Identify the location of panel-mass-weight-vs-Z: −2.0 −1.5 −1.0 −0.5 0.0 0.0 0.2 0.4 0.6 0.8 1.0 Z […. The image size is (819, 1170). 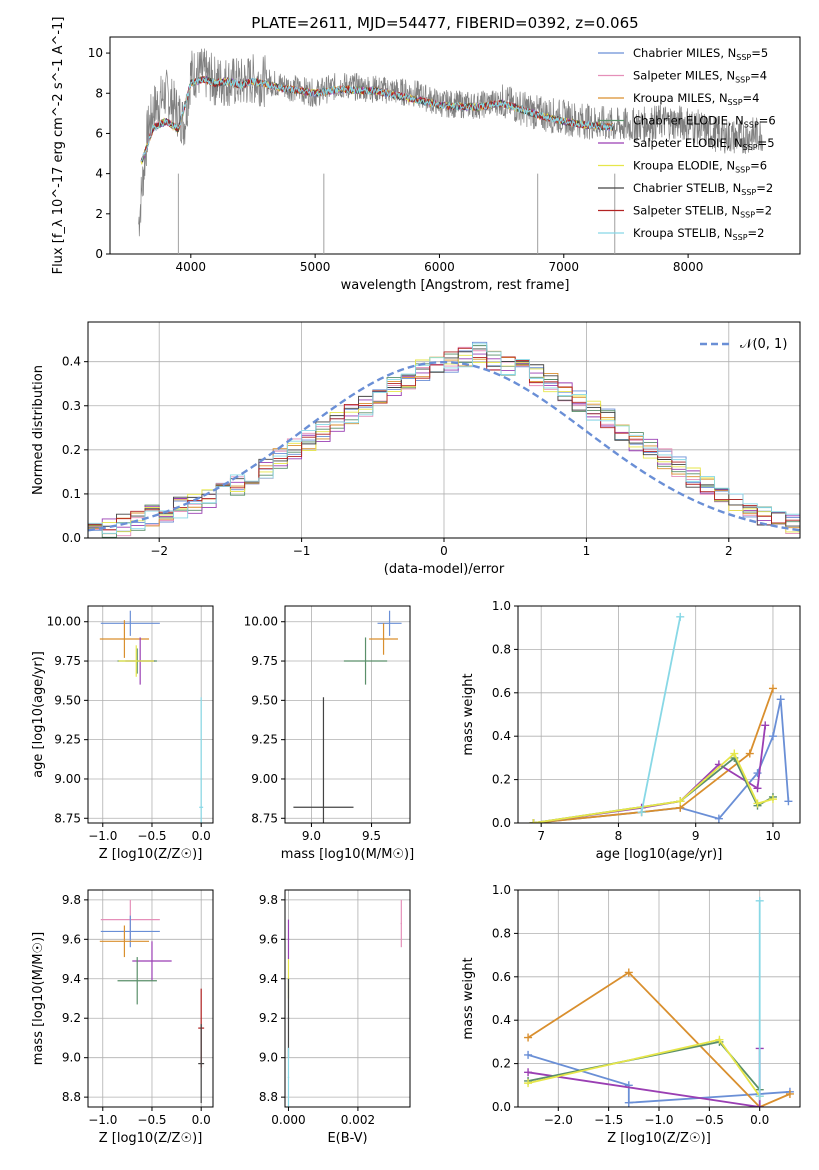
(631, 1014).